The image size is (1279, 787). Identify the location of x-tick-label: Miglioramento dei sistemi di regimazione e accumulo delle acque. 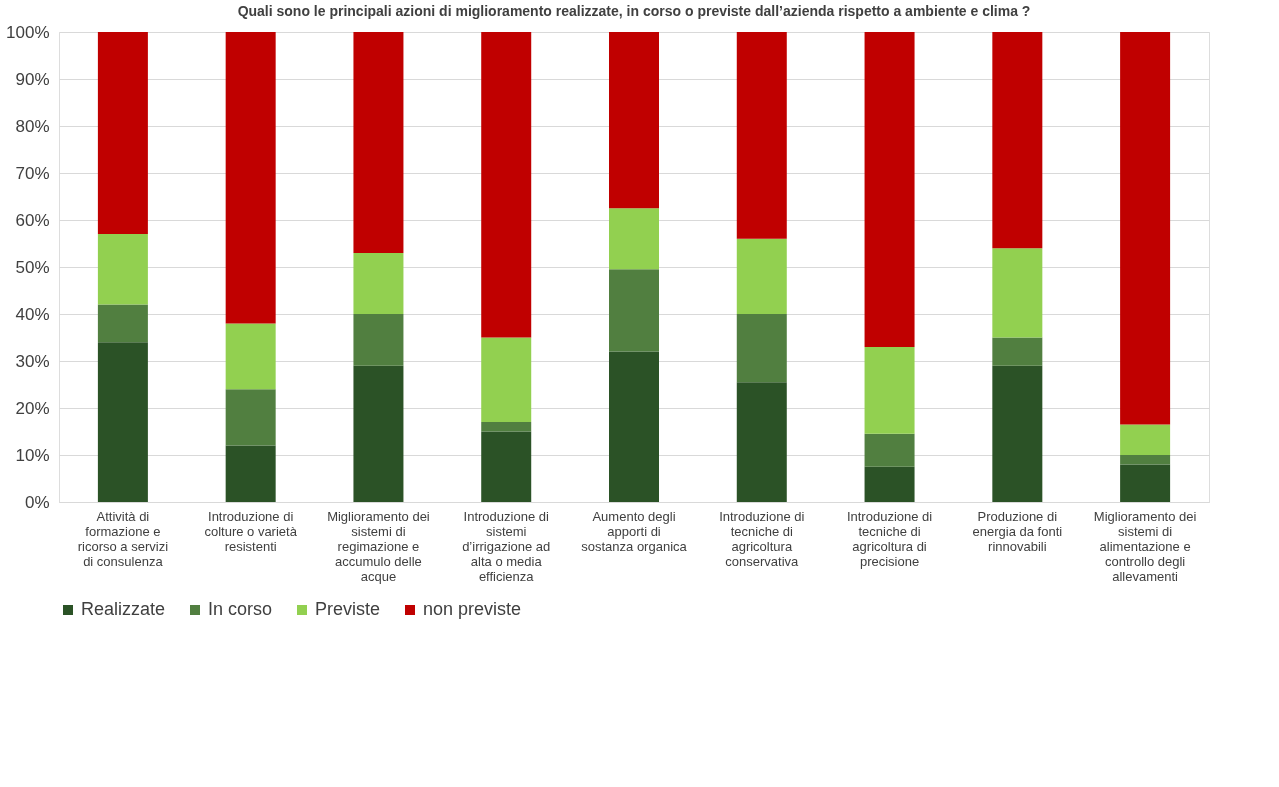
(378, 546).